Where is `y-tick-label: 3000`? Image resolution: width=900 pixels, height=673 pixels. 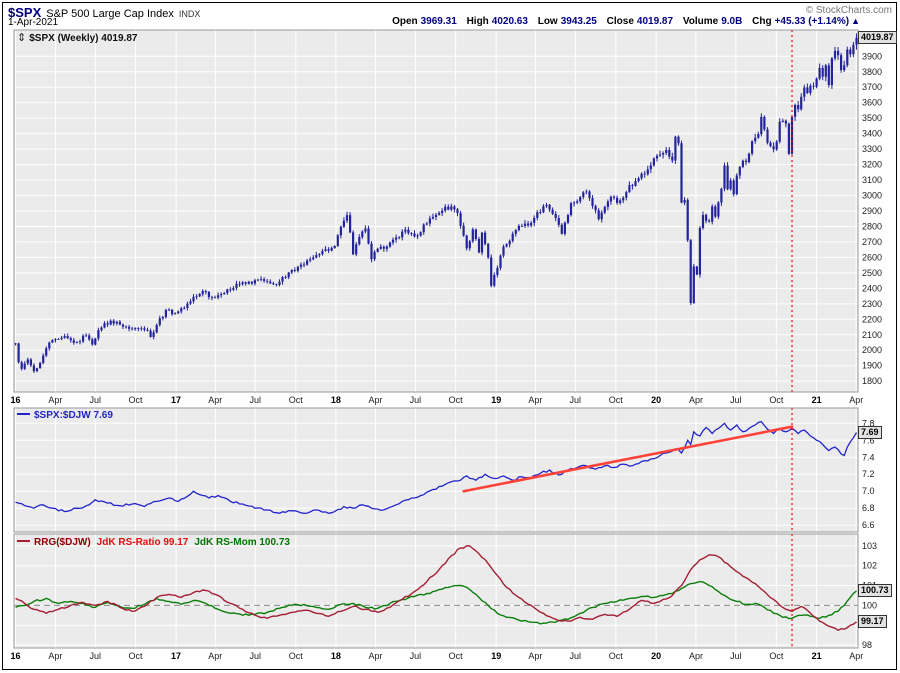 y-tick-label: 3000 is located at coordinates (872, 196).